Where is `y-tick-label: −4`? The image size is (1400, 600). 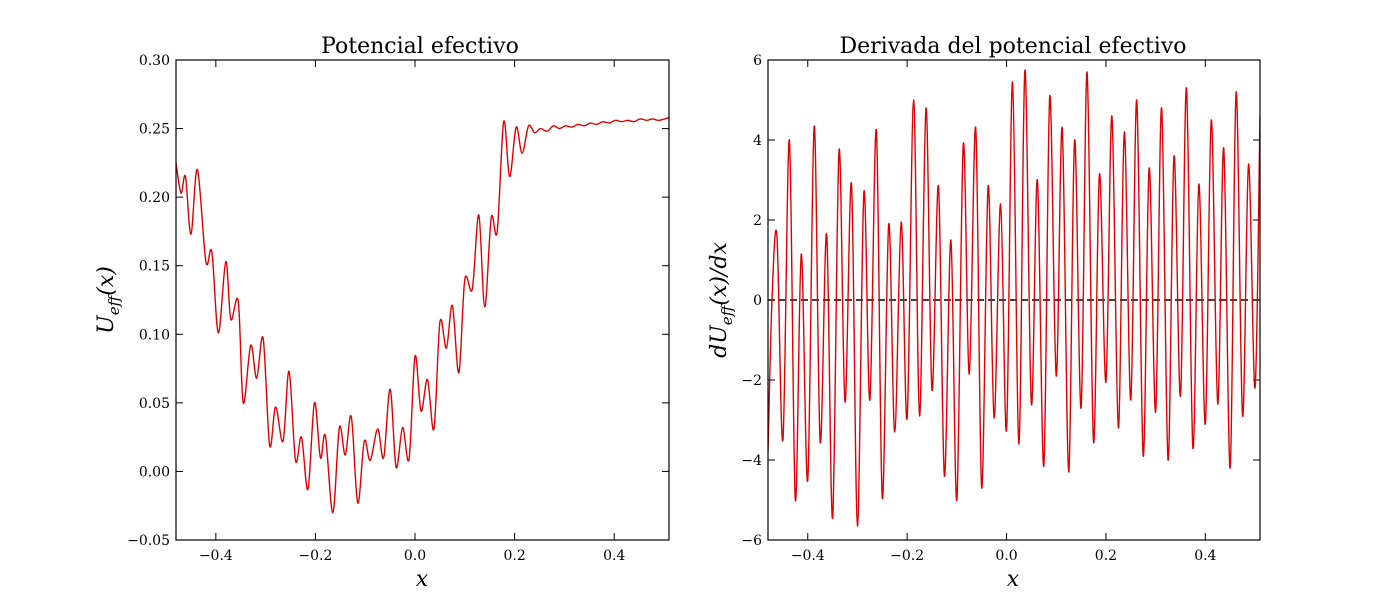 y-tick-label: −4 is located at coordinates (751, 461).